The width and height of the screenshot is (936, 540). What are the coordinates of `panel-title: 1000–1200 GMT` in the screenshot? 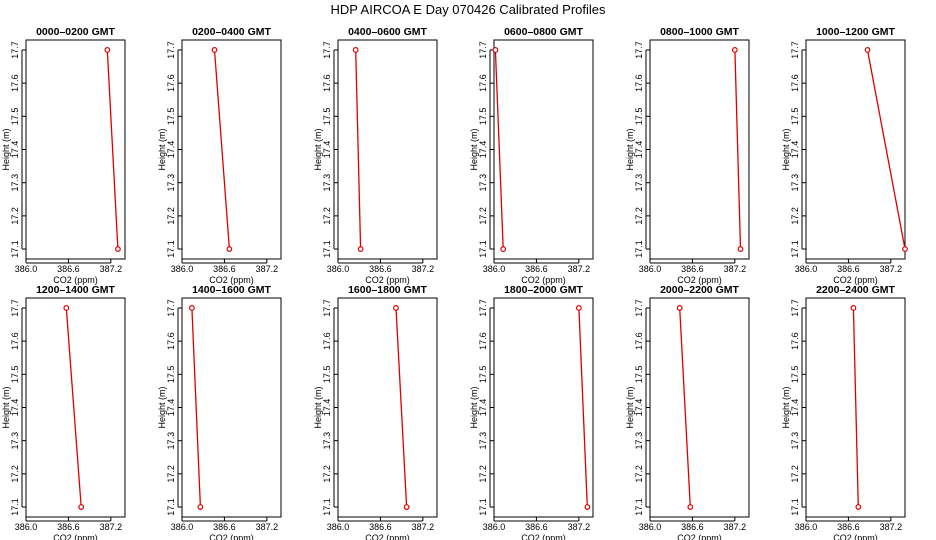 It's located at (855, 32).